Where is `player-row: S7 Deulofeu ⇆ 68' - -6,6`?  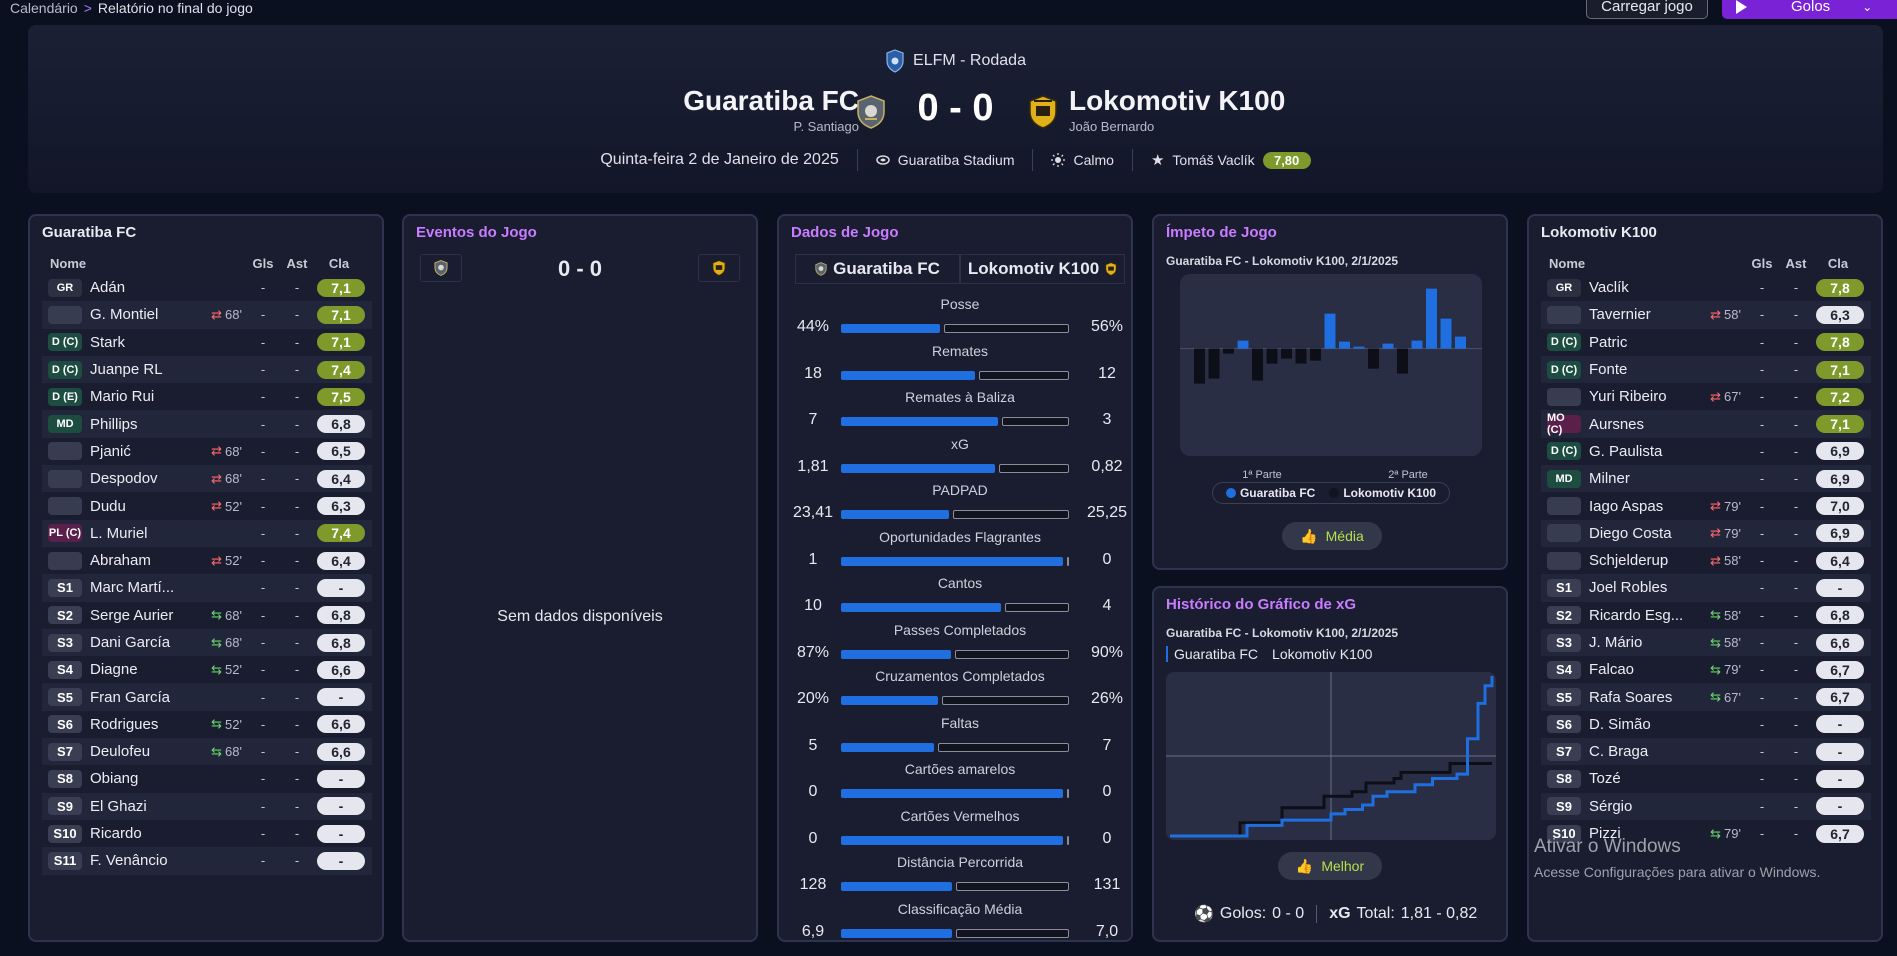
player-row: S7 Deulofeu ⇆ 68' - -6,6 is located at coordinates (207, 752).